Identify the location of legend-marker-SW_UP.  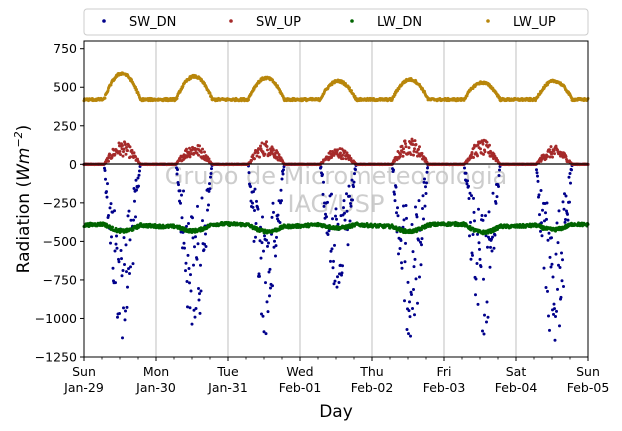
(231, 21).